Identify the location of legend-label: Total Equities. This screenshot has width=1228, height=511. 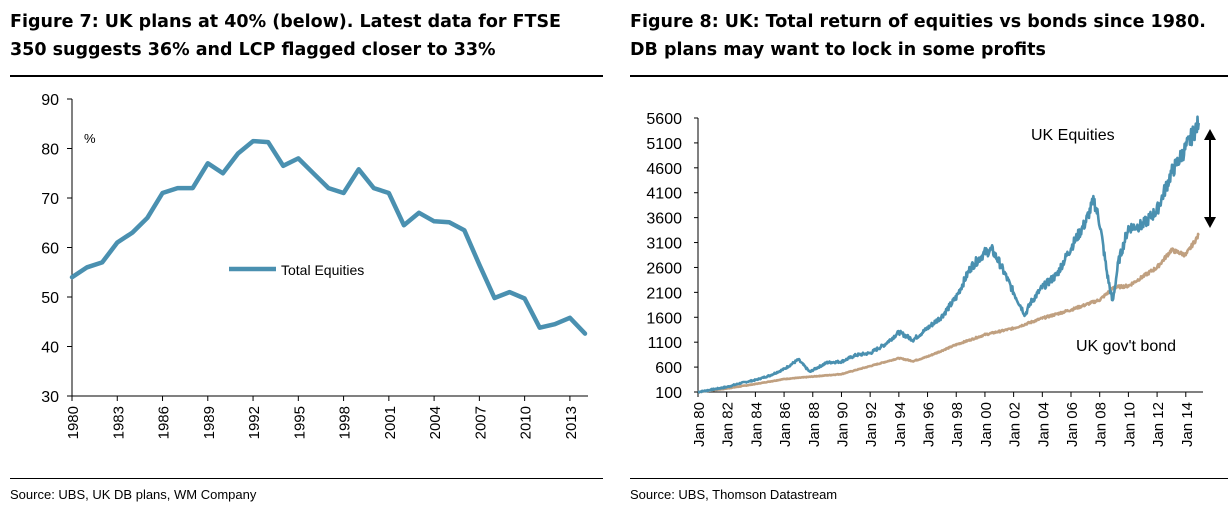
(322, 270).